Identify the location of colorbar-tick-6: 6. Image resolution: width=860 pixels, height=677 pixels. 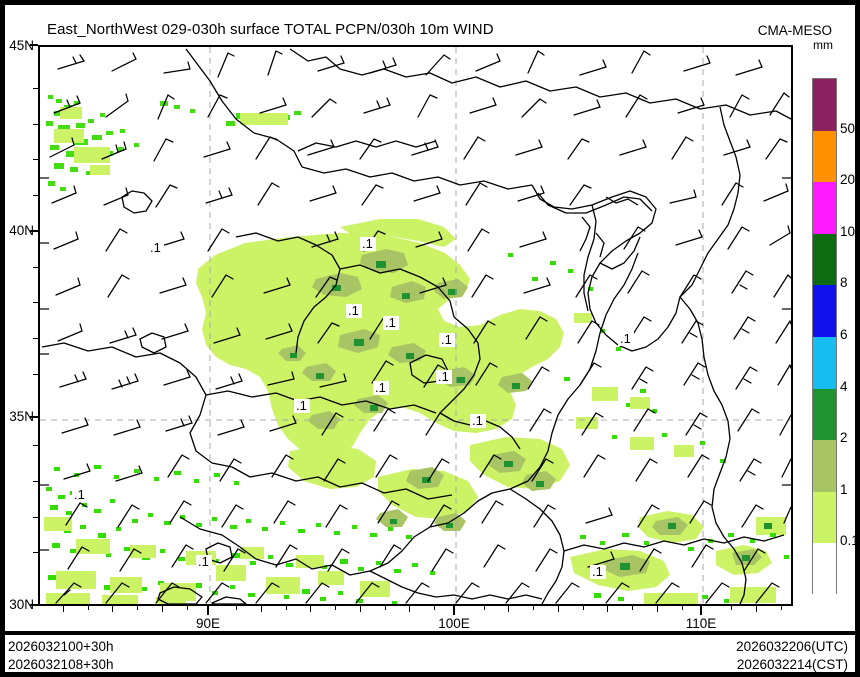
(844, 334).